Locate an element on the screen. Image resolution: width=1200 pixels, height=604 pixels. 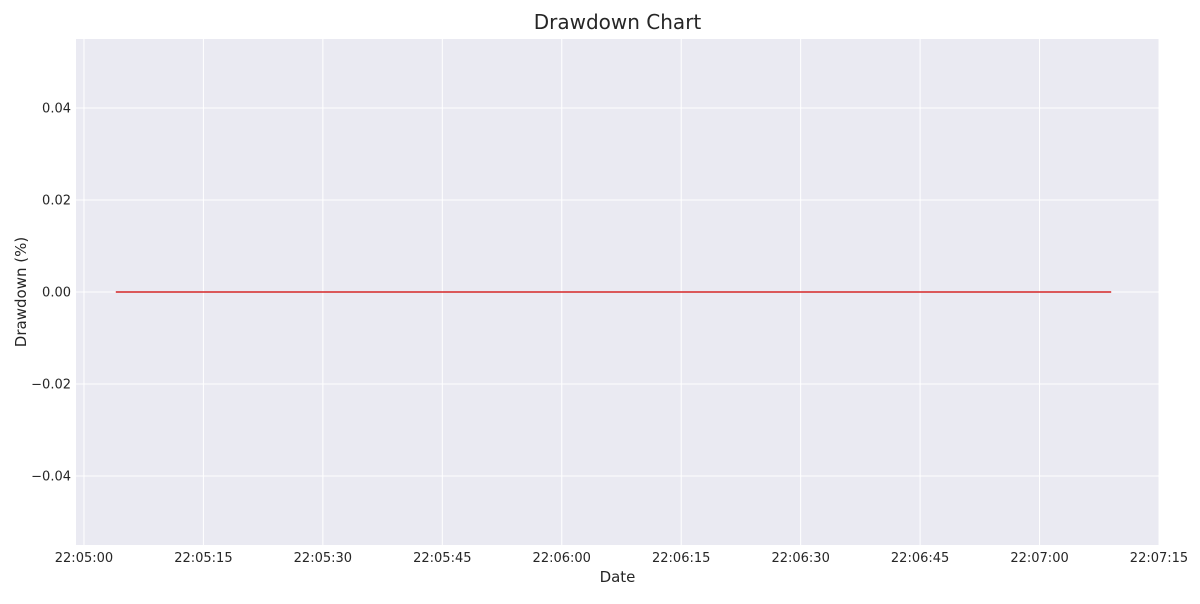
x-tick-label: 22:05:45 is located at coordinates (442, 558).